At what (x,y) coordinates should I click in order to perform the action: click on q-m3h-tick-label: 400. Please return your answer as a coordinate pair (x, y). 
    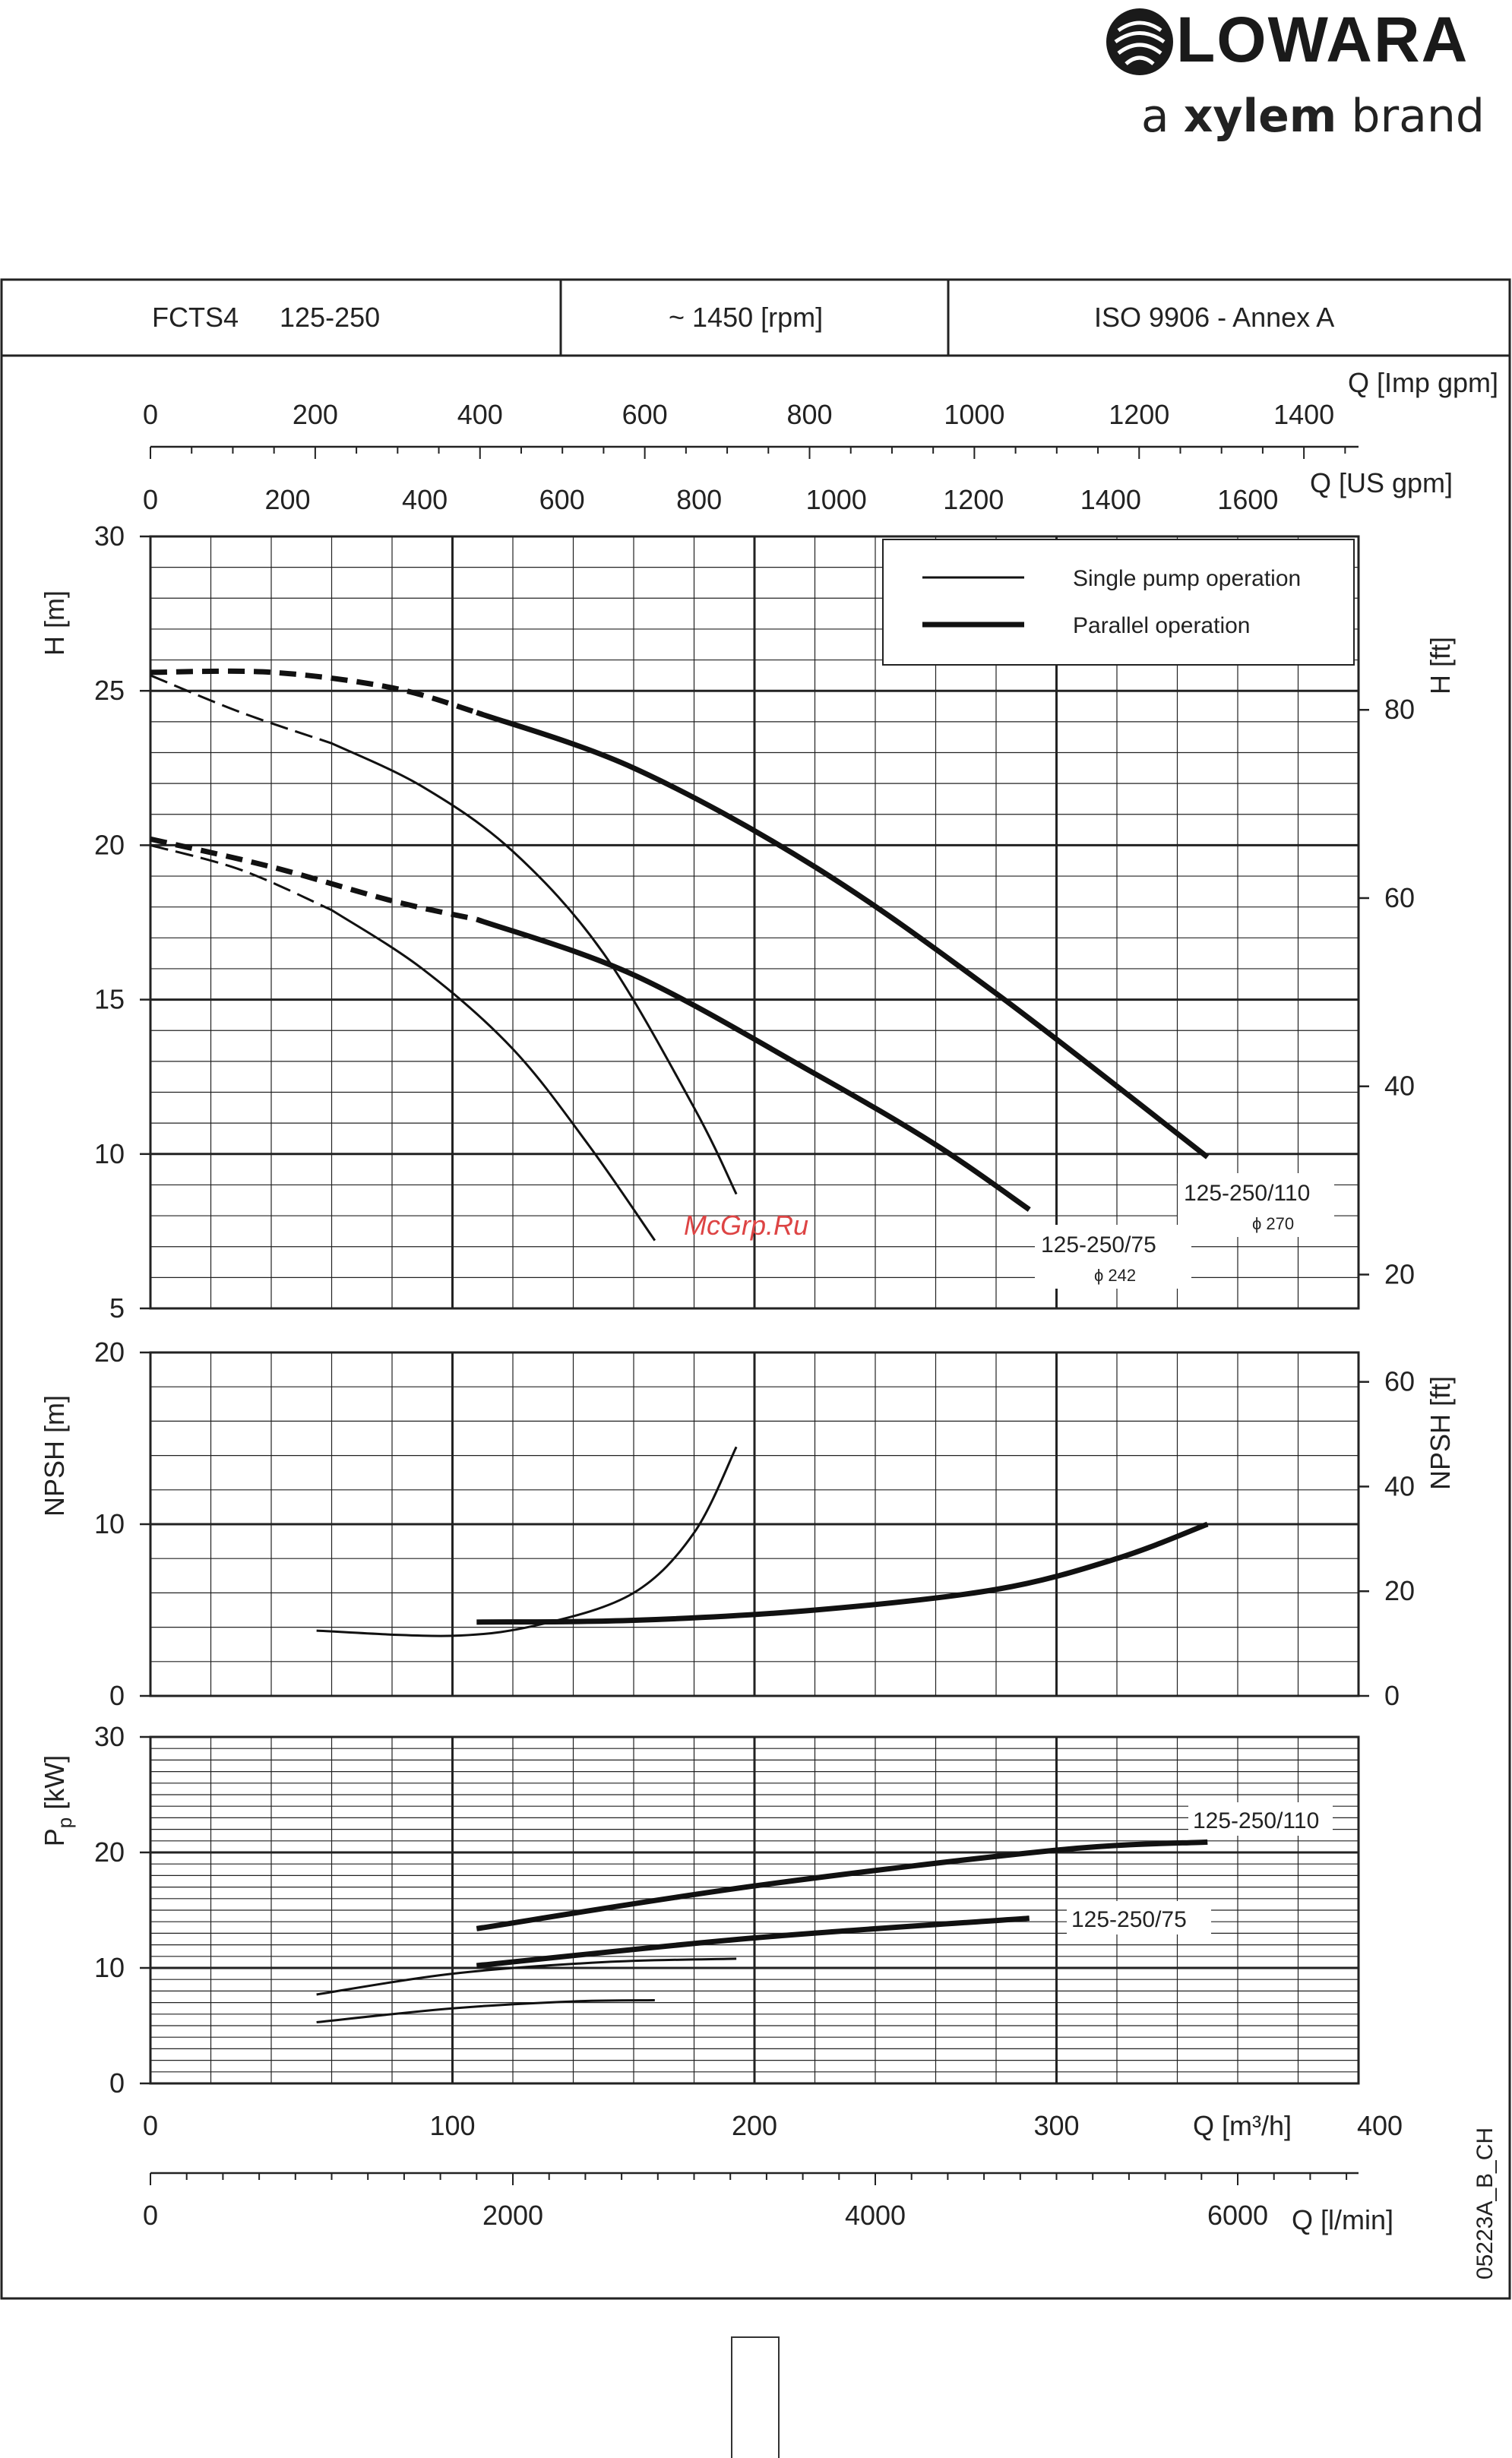
    Looking at the image, I should click on (1380, 2125).